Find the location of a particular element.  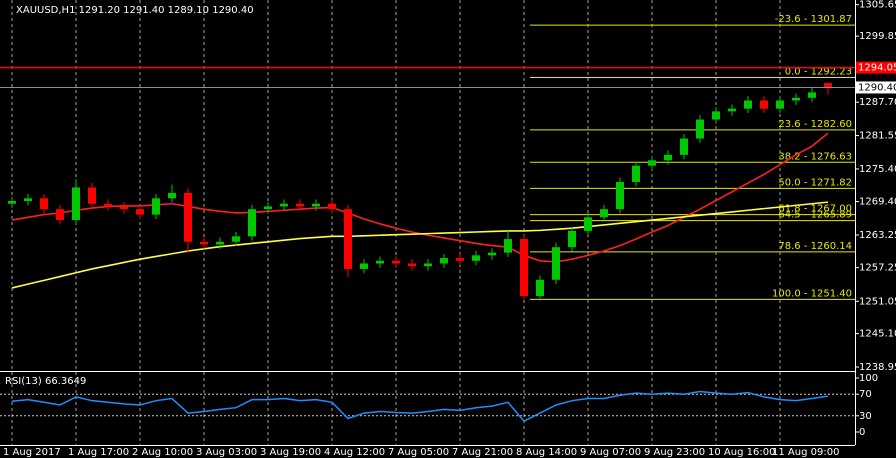

bid-line-tag is located at coordinates (876, 87).